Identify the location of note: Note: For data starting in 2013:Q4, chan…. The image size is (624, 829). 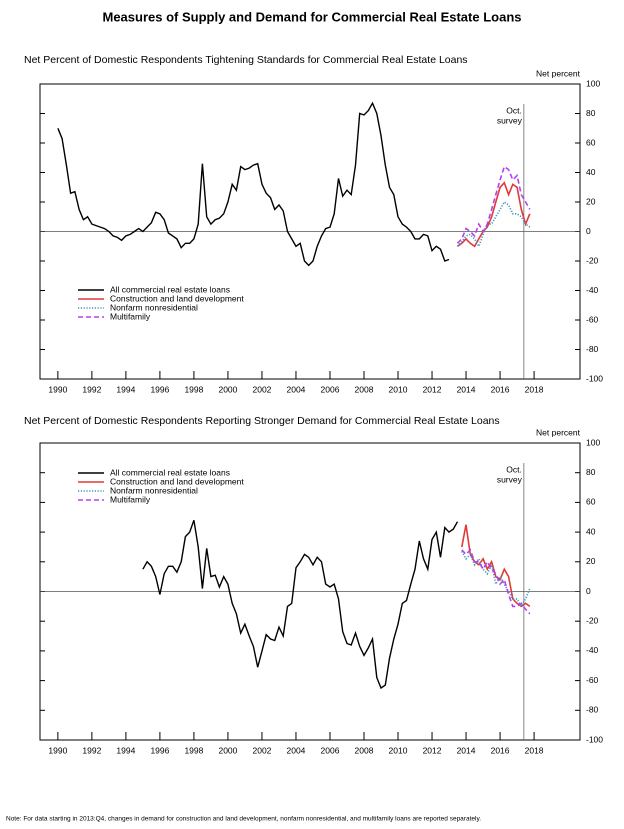
(243, 819).